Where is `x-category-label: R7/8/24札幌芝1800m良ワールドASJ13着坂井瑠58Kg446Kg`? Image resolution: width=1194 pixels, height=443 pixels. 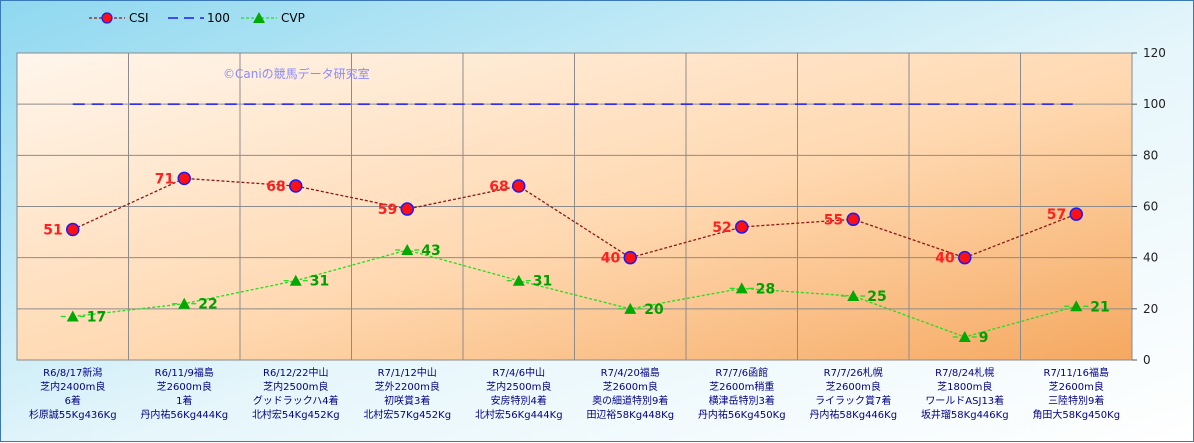
x-category-label: R7/8/24札幌芝1800m良ワールドASJ13着坂井瑠58Kg446Kg is located at coordinates (965, 393).